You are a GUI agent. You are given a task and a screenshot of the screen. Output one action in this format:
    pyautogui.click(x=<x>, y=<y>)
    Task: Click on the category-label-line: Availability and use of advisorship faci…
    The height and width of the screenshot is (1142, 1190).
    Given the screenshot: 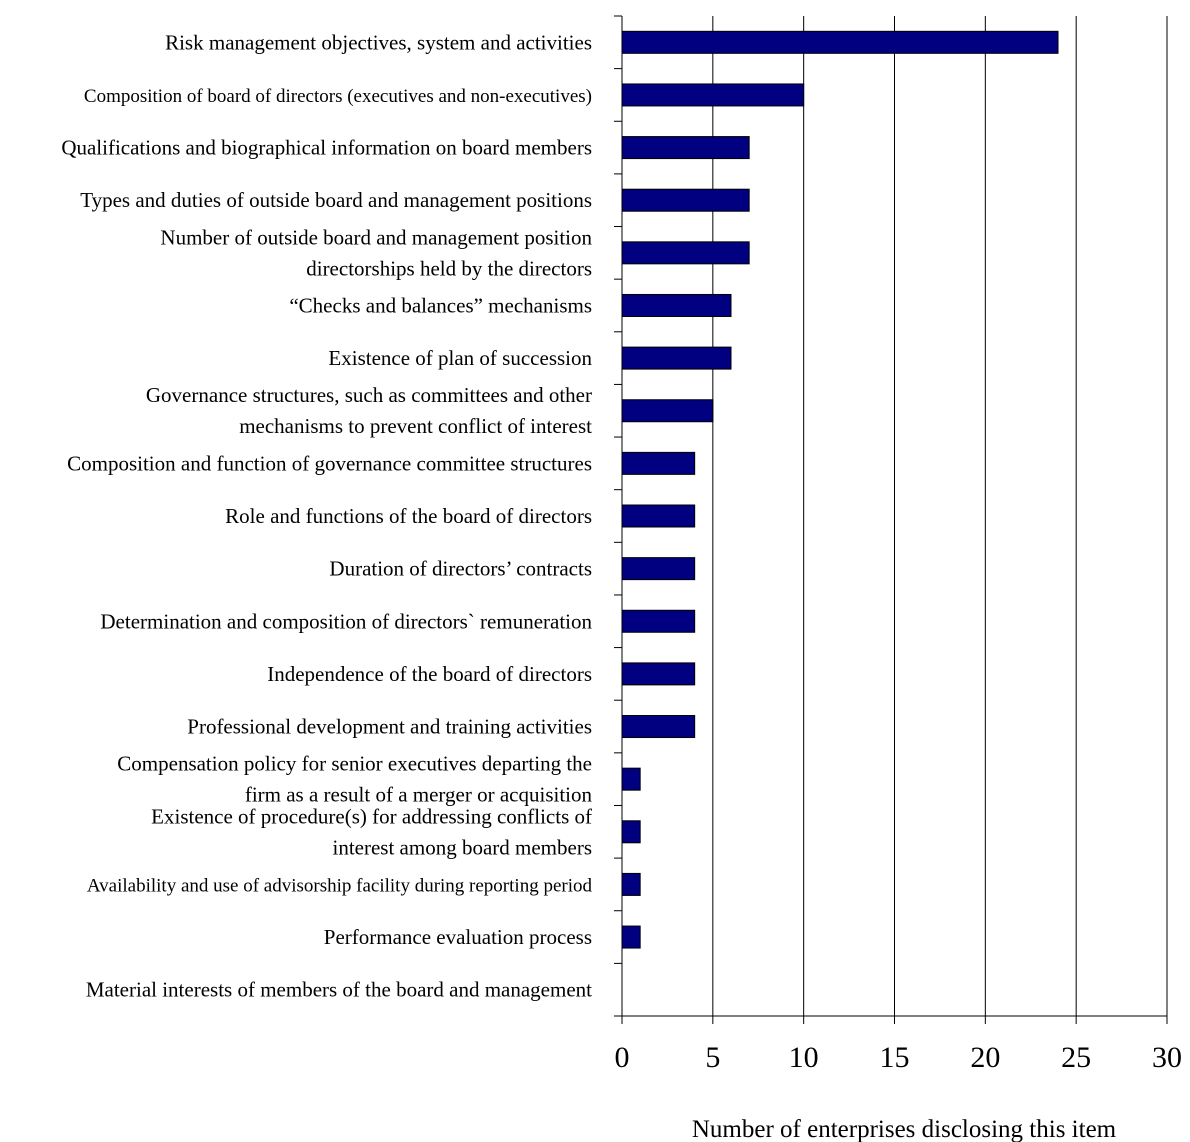 What is the action you would take?
    pyautogui.click(x=340, y=885)
    